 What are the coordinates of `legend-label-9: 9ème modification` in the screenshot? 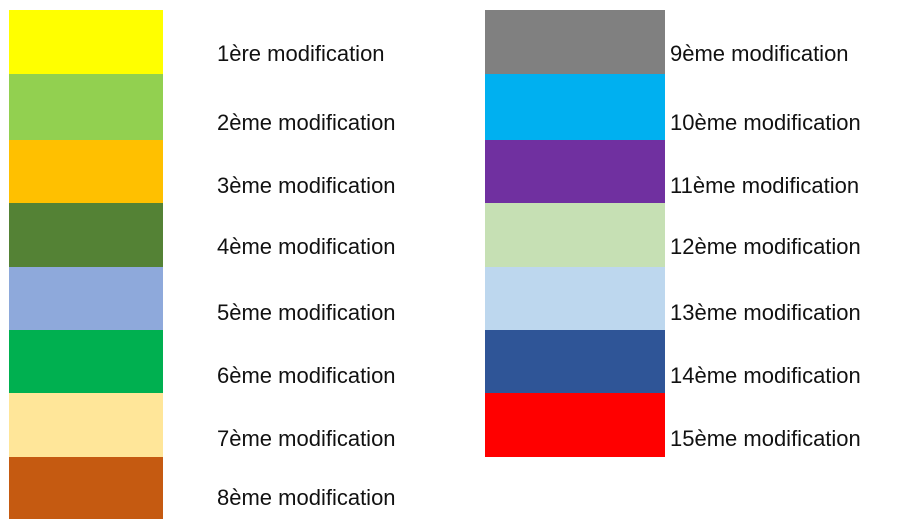 It's located at (759, 53).